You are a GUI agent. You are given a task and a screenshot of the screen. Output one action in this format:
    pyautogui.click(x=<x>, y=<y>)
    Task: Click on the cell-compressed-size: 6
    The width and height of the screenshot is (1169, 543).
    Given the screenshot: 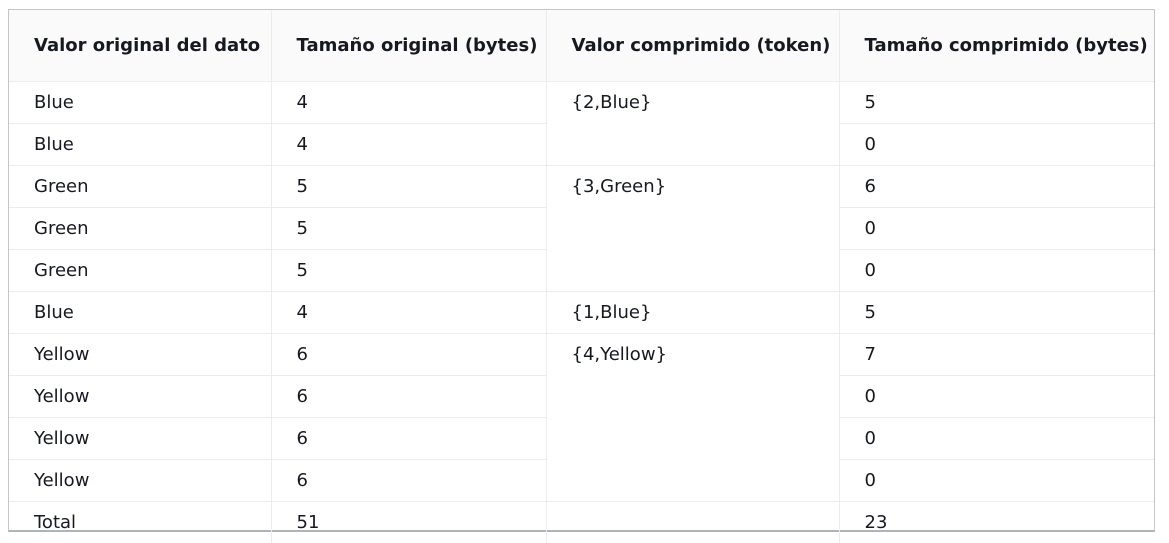 What is the action you would take?
    pyautogui.click(x=996, y=186)
    